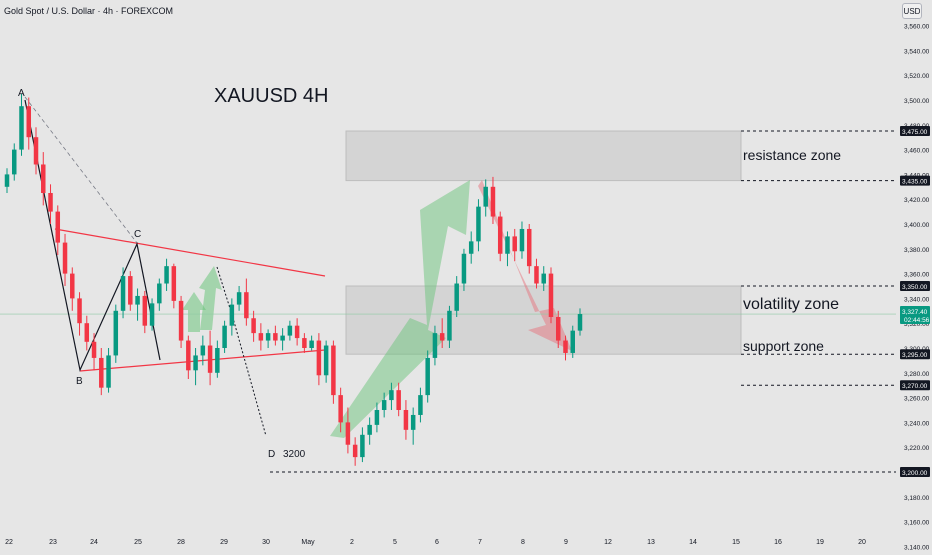 This screenshot has height=555, width=932. I want to click on point-b-label: B, so click(79, 381).